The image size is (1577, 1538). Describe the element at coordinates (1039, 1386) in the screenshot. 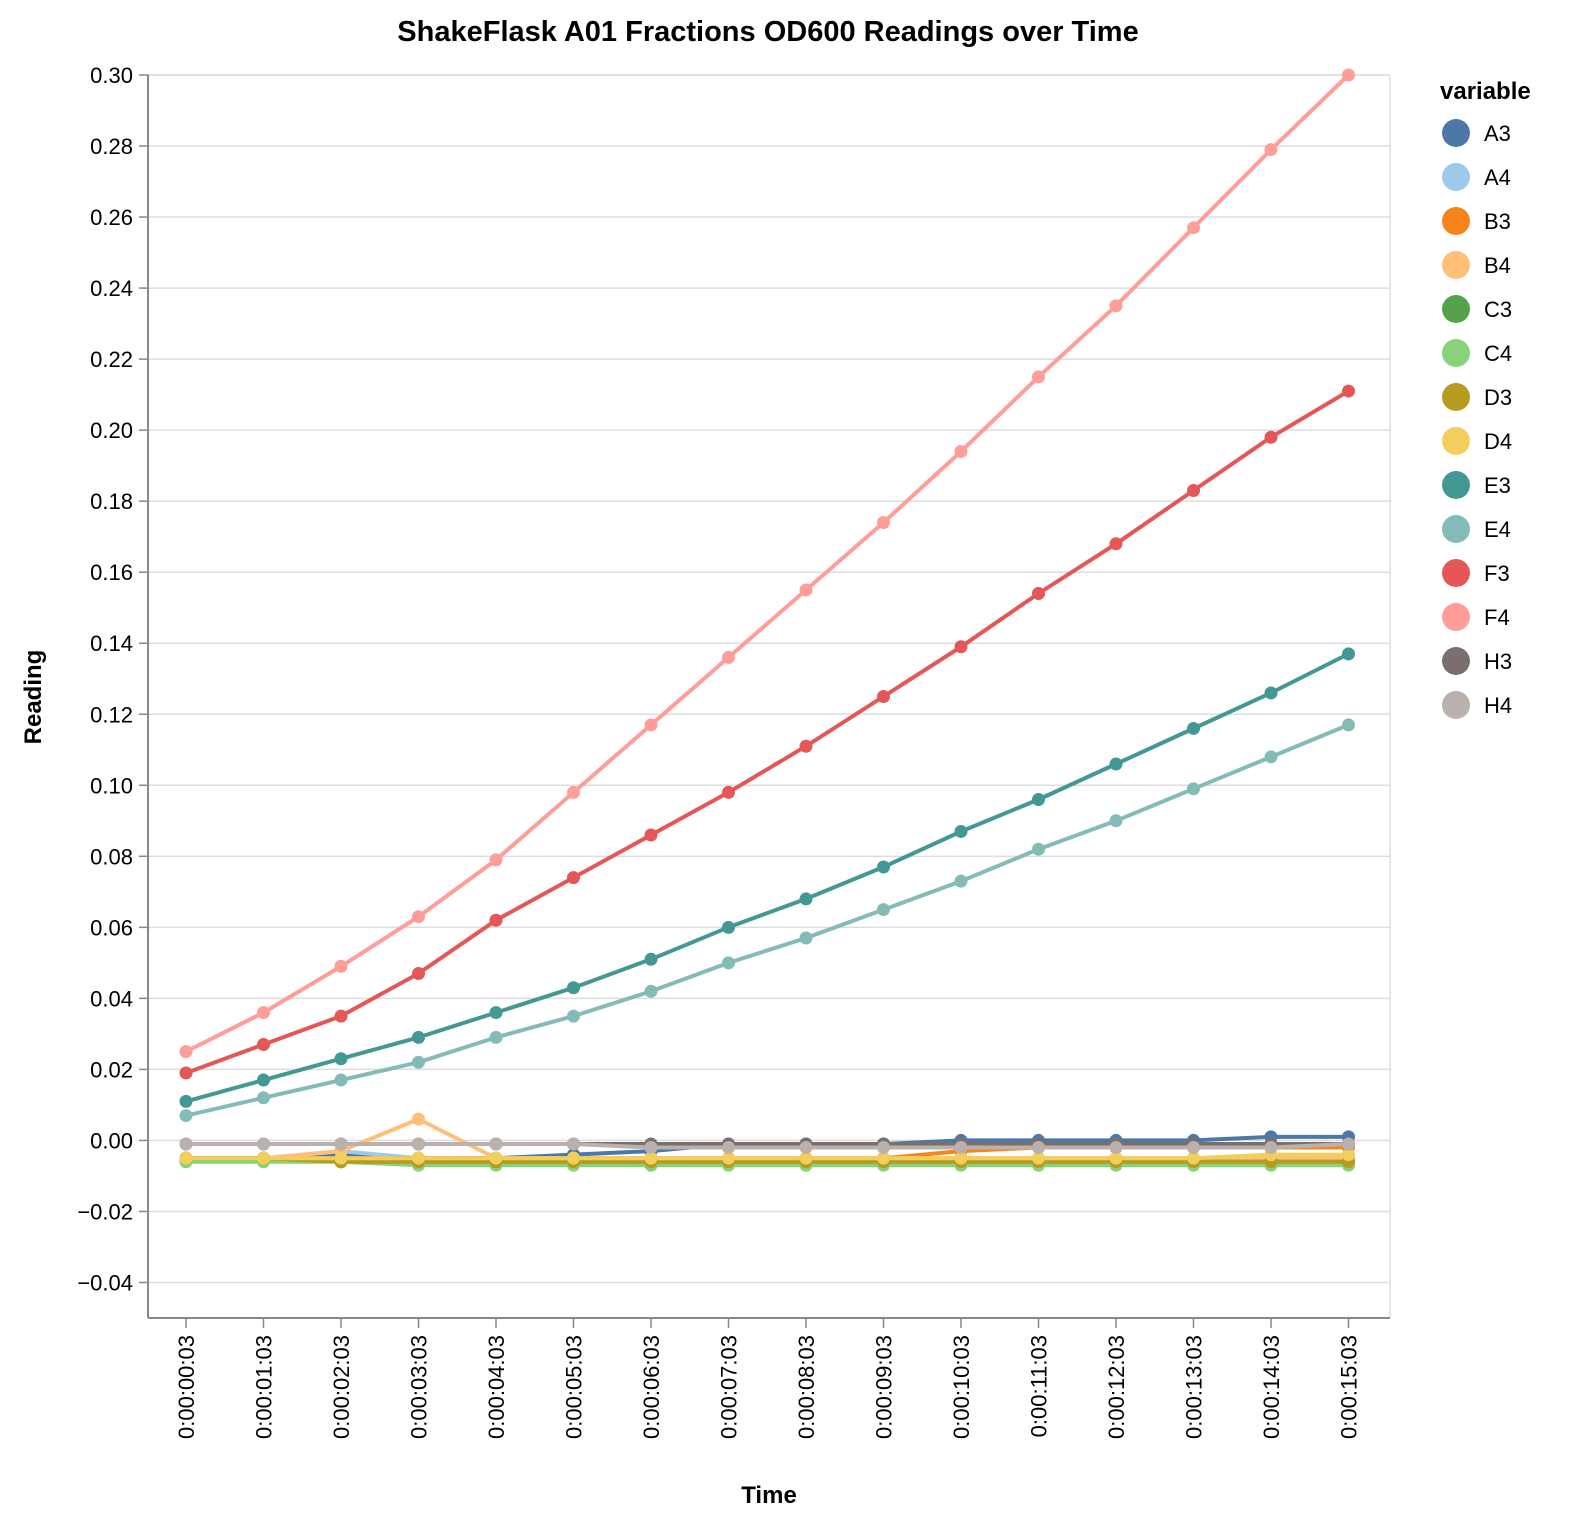

I see `x-tick-label: 0:00:11:03` at that location.